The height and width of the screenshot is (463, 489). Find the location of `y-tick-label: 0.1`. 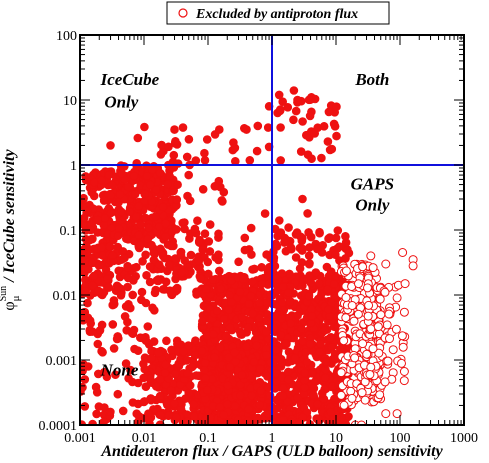

y-tick-label: 0.1 is located at coordinates (69, 231).